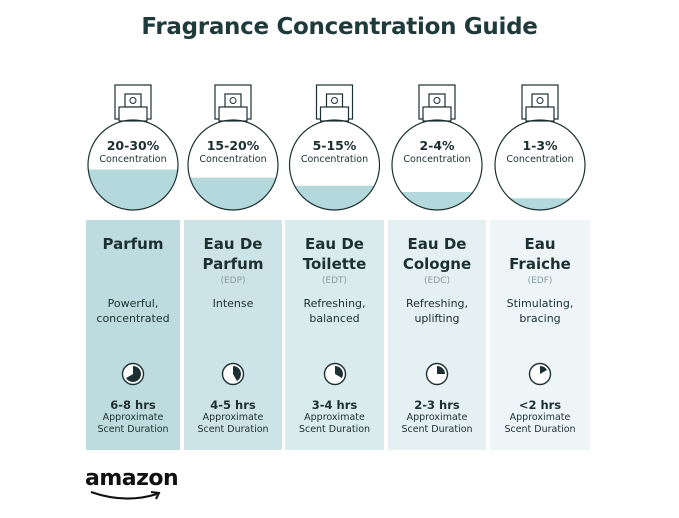  Describe the element at coordinates (540, 254) in the screenshot. I see `fragrance-name: Eau Fraiche` at that location.